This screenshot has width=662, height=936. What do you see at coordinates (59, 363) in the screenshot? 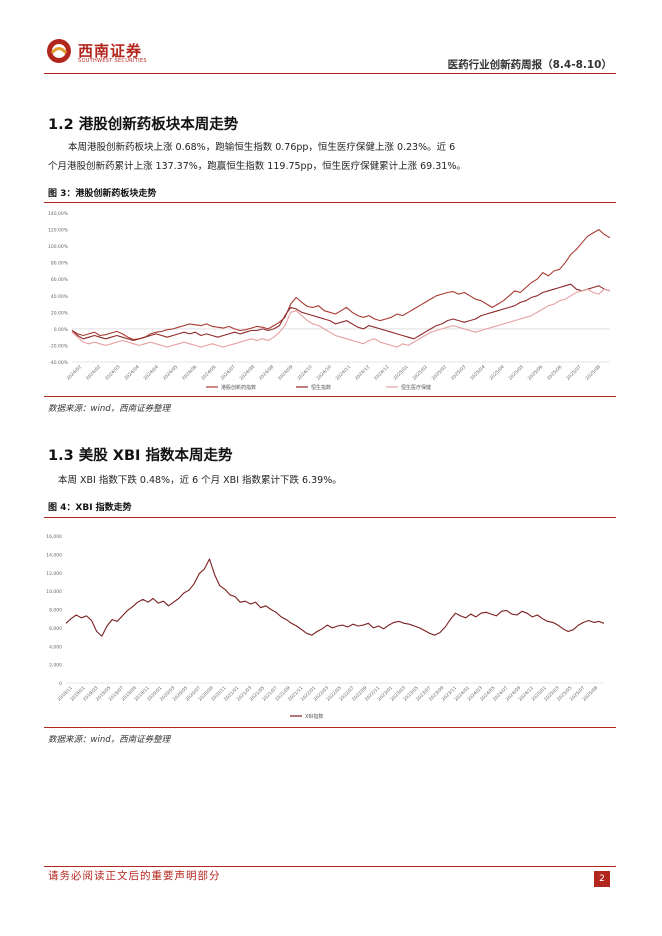
I see `y-tick-label: -40.00%` at bounding box center [59, 363].